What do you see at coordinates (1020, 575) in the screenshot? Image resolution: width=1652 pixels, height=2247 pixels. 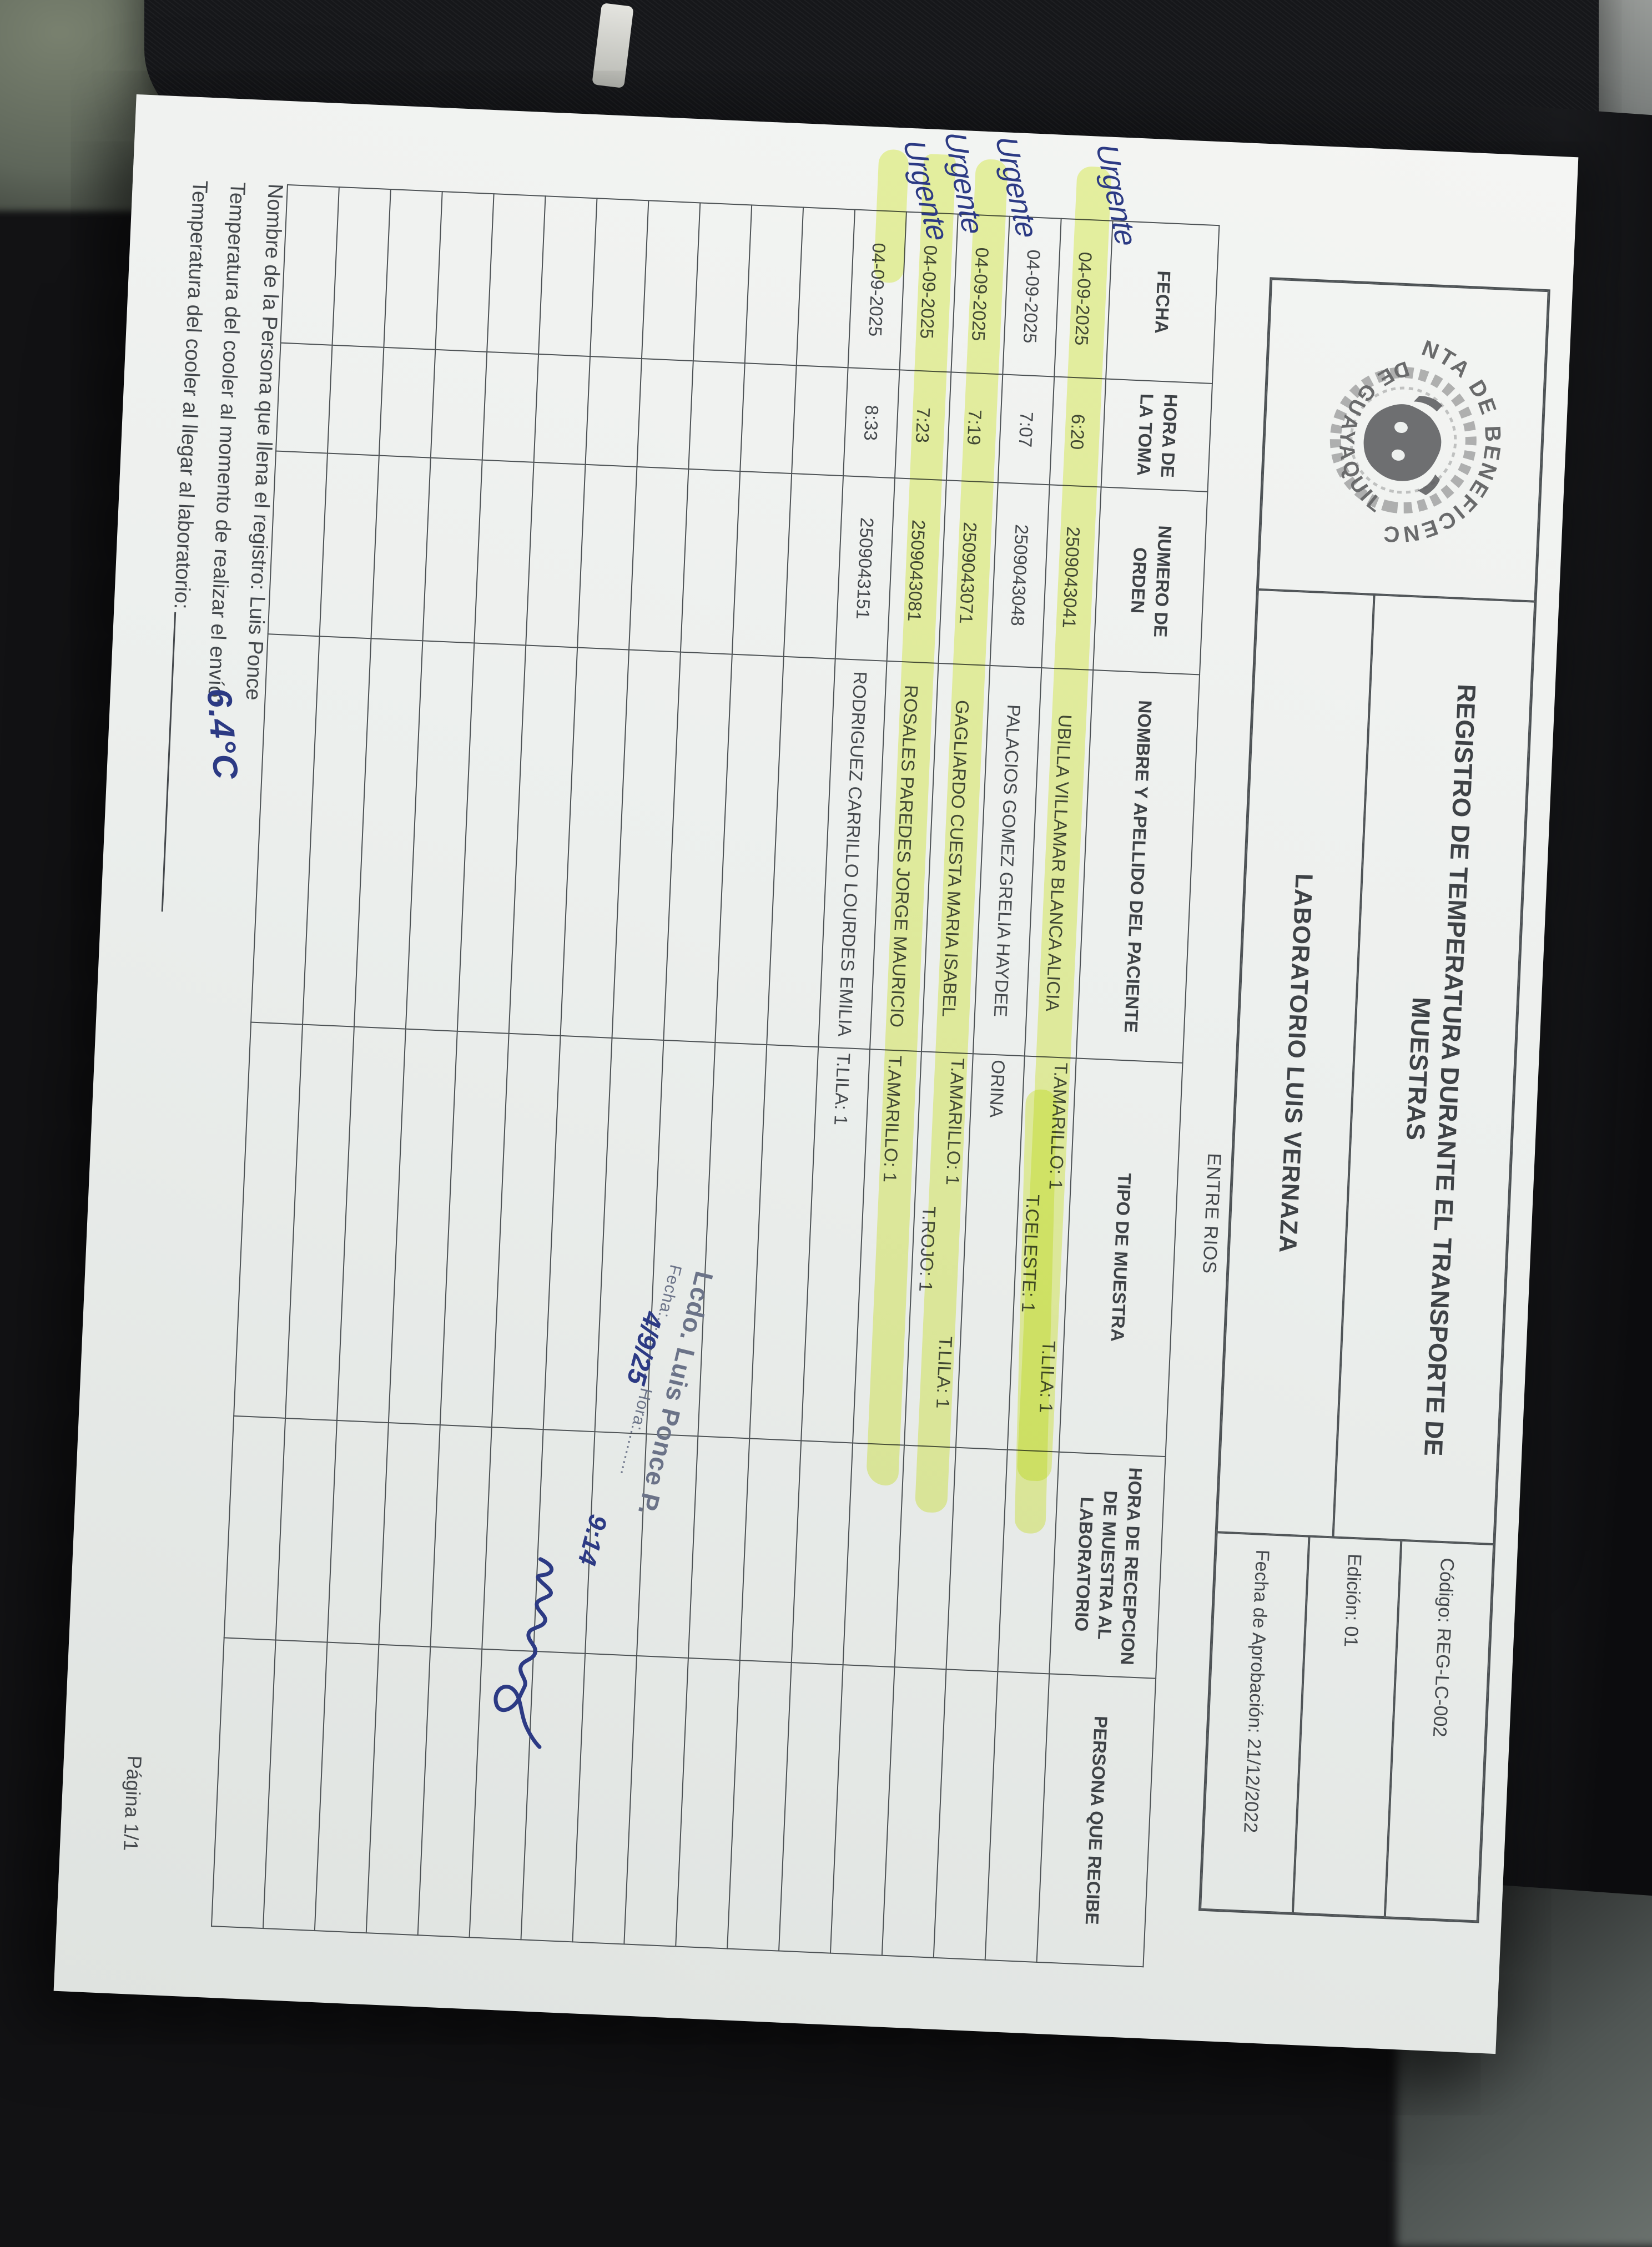 I see `cell-orden: 2509043048` at bounding box center [1020, 575].